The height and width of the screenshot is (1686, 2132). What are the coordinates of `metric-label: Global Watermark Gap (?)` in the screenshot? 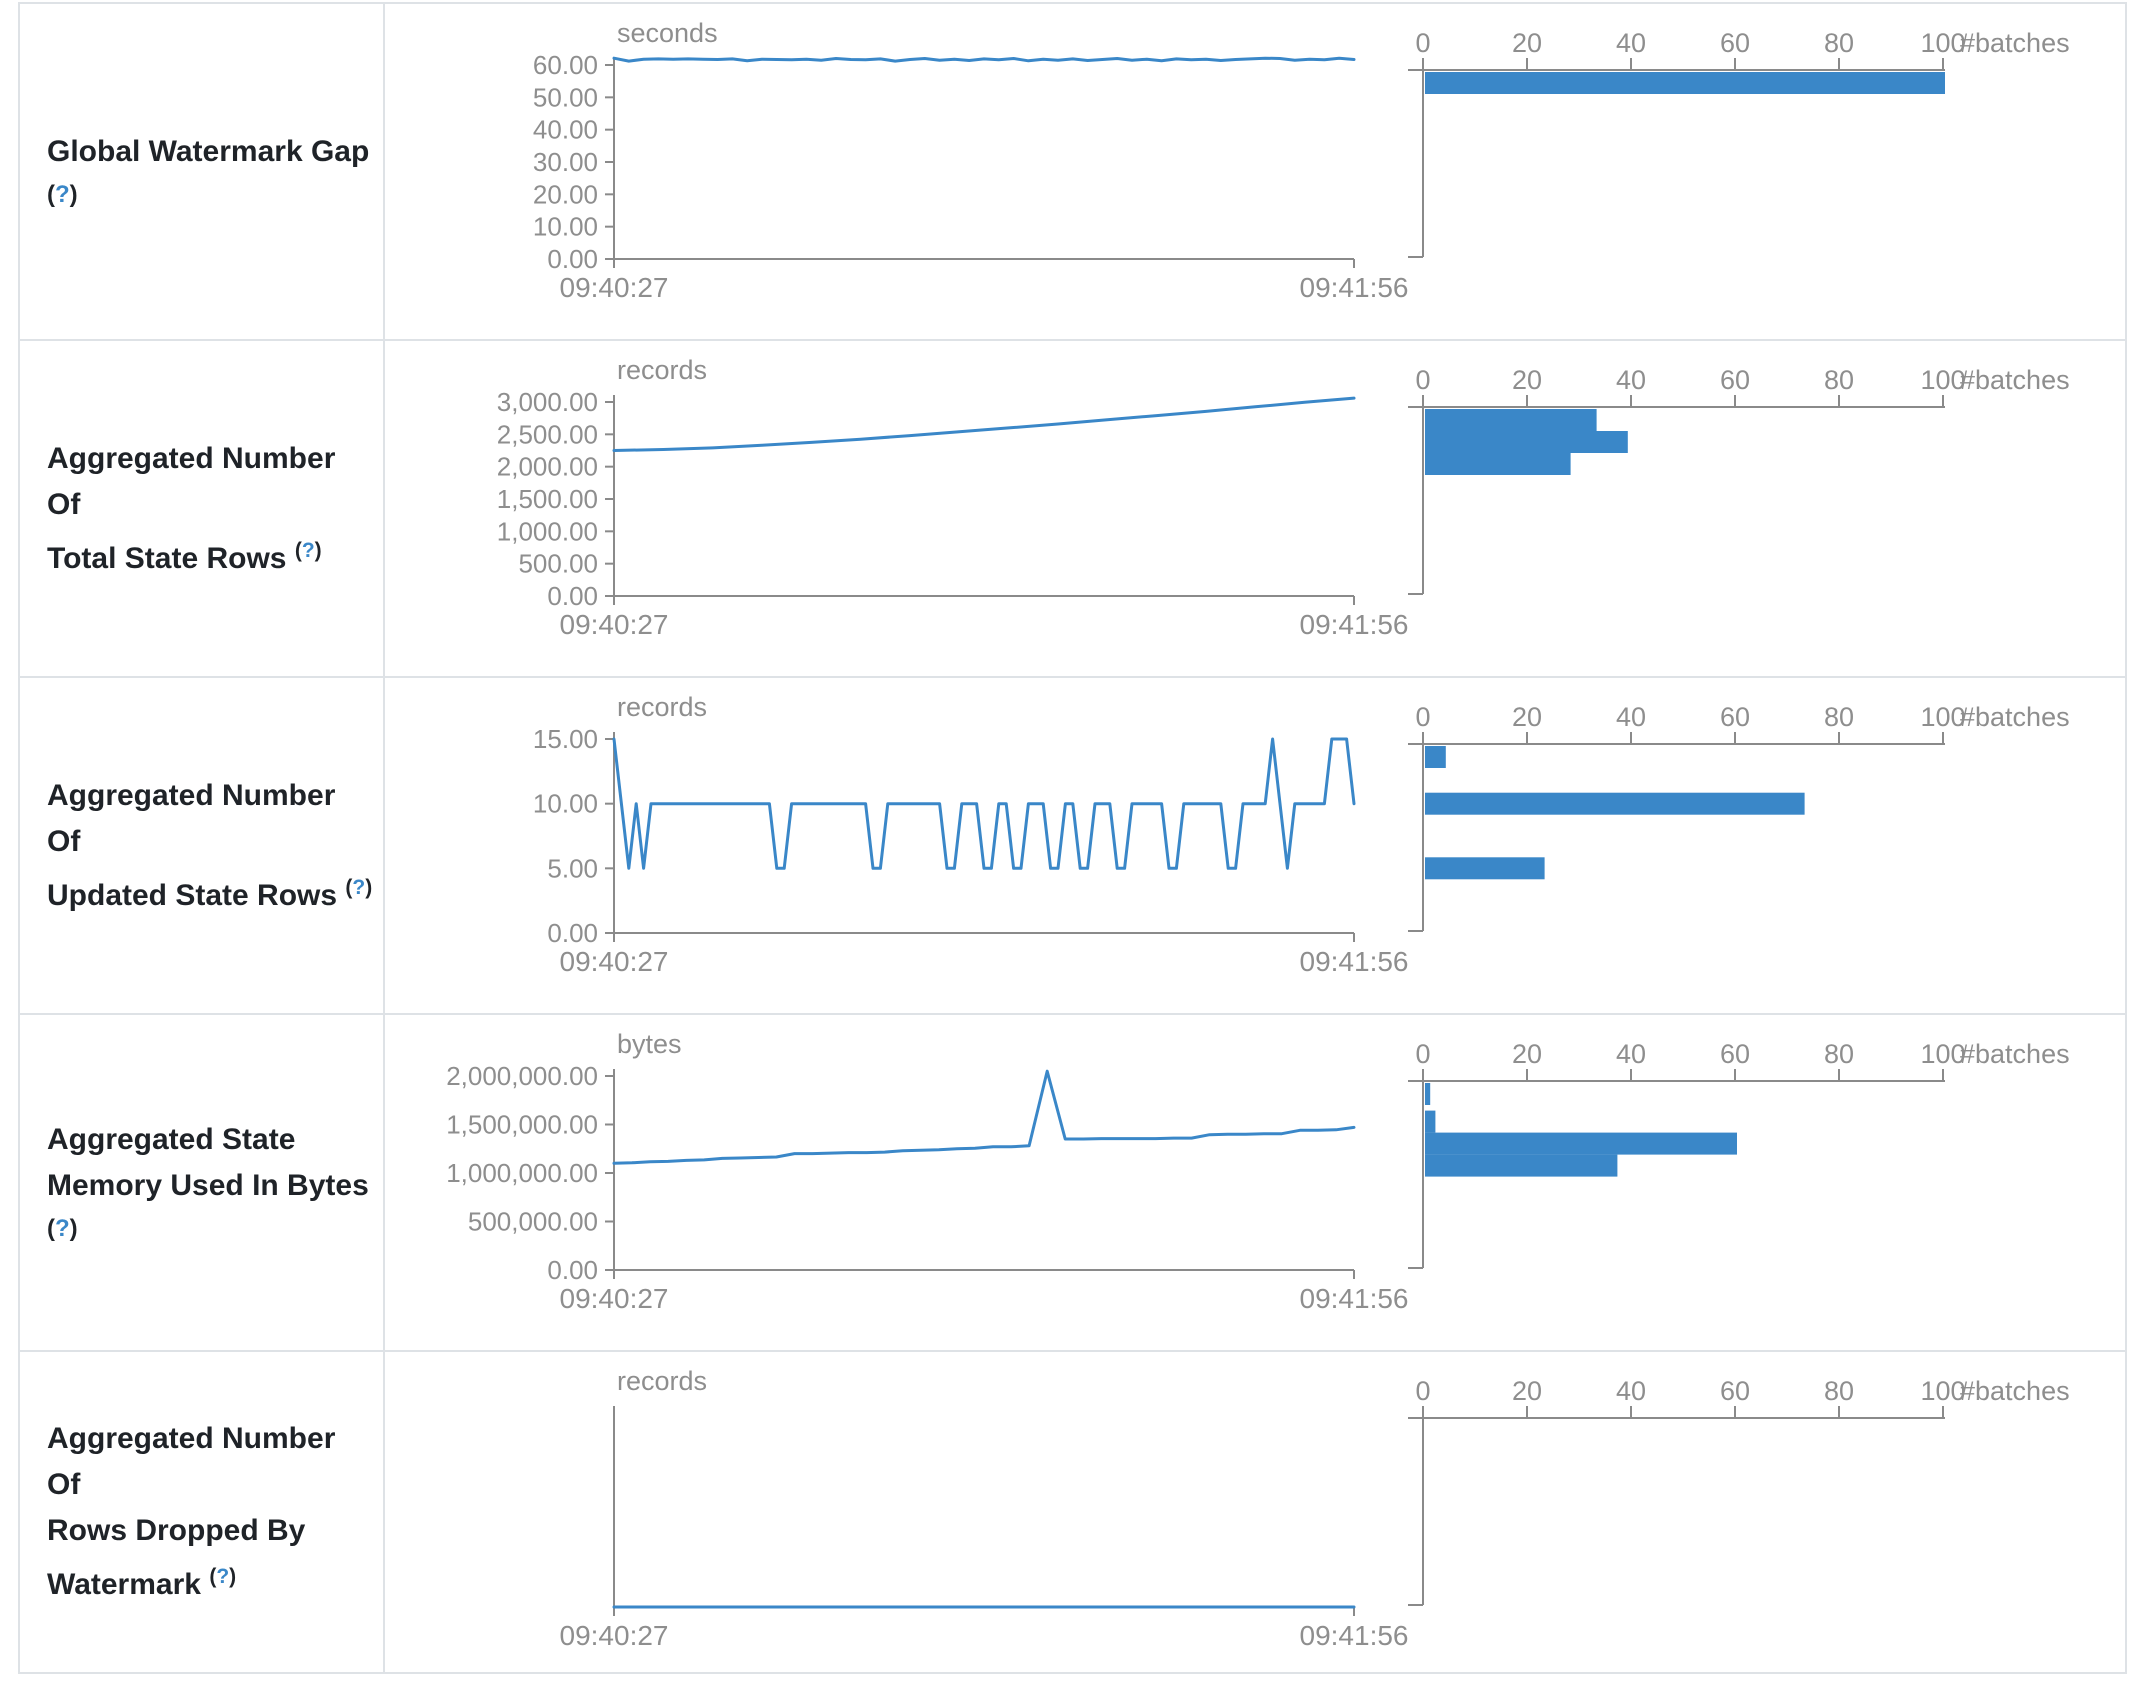 It's located at (202, 171).